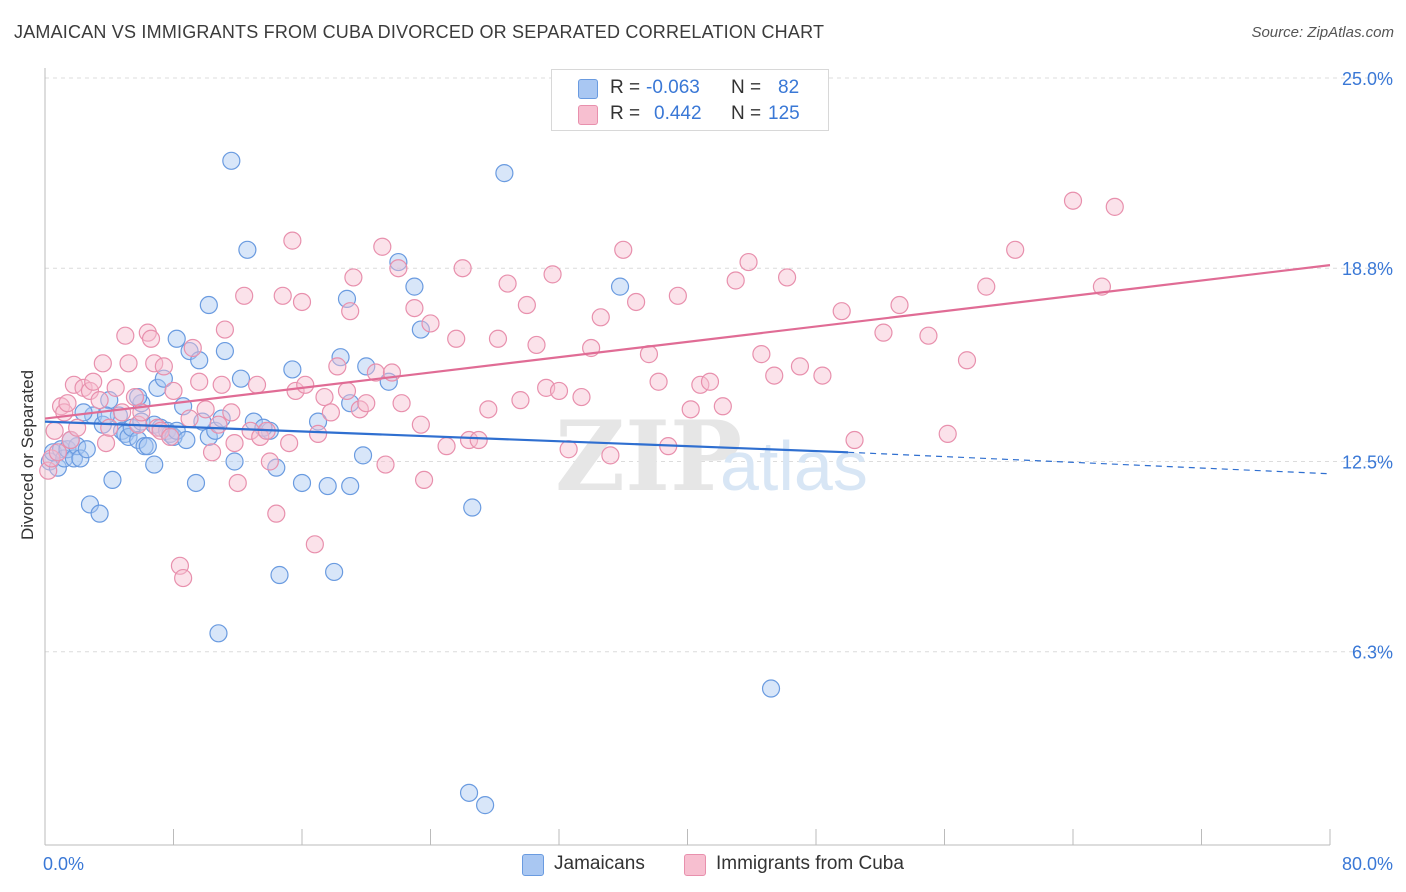  I want to click on series-swatch-cuba, so click(695, 865).